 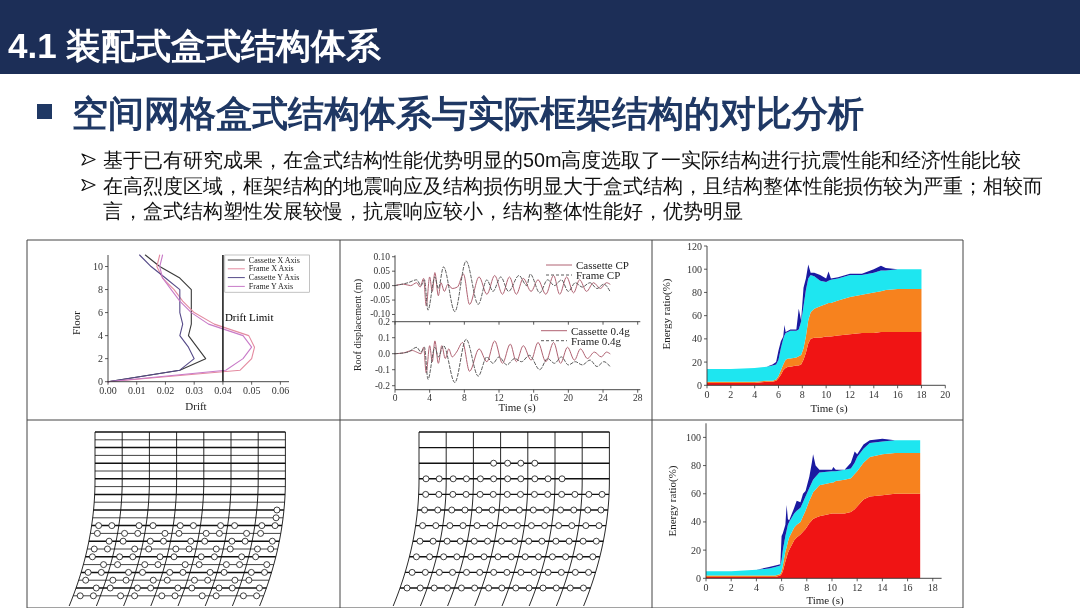 I want to click on ref-line-label: Drift Limit, so click(x=249, y=317).